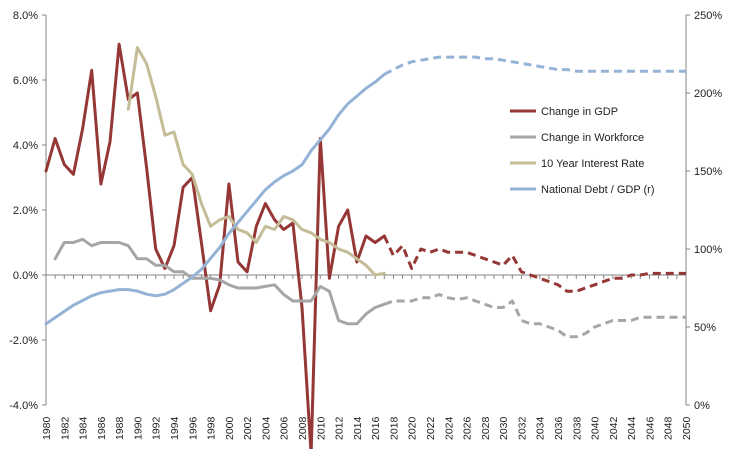 The image size is (734, 454). Describe the element at coordinates (120, 428) in the screenshot. I see `x-tick-label: 1988` at that location.